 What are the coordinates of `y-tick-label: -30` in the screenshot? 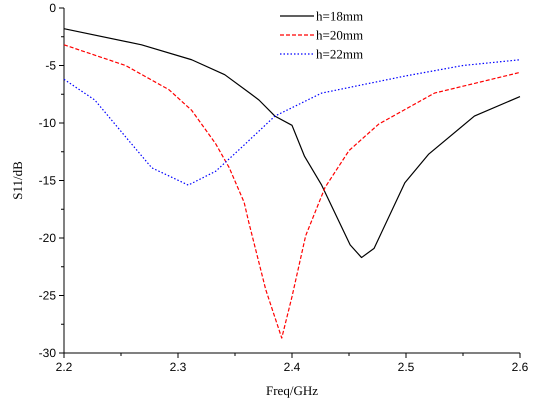 It's located at (47, 353).